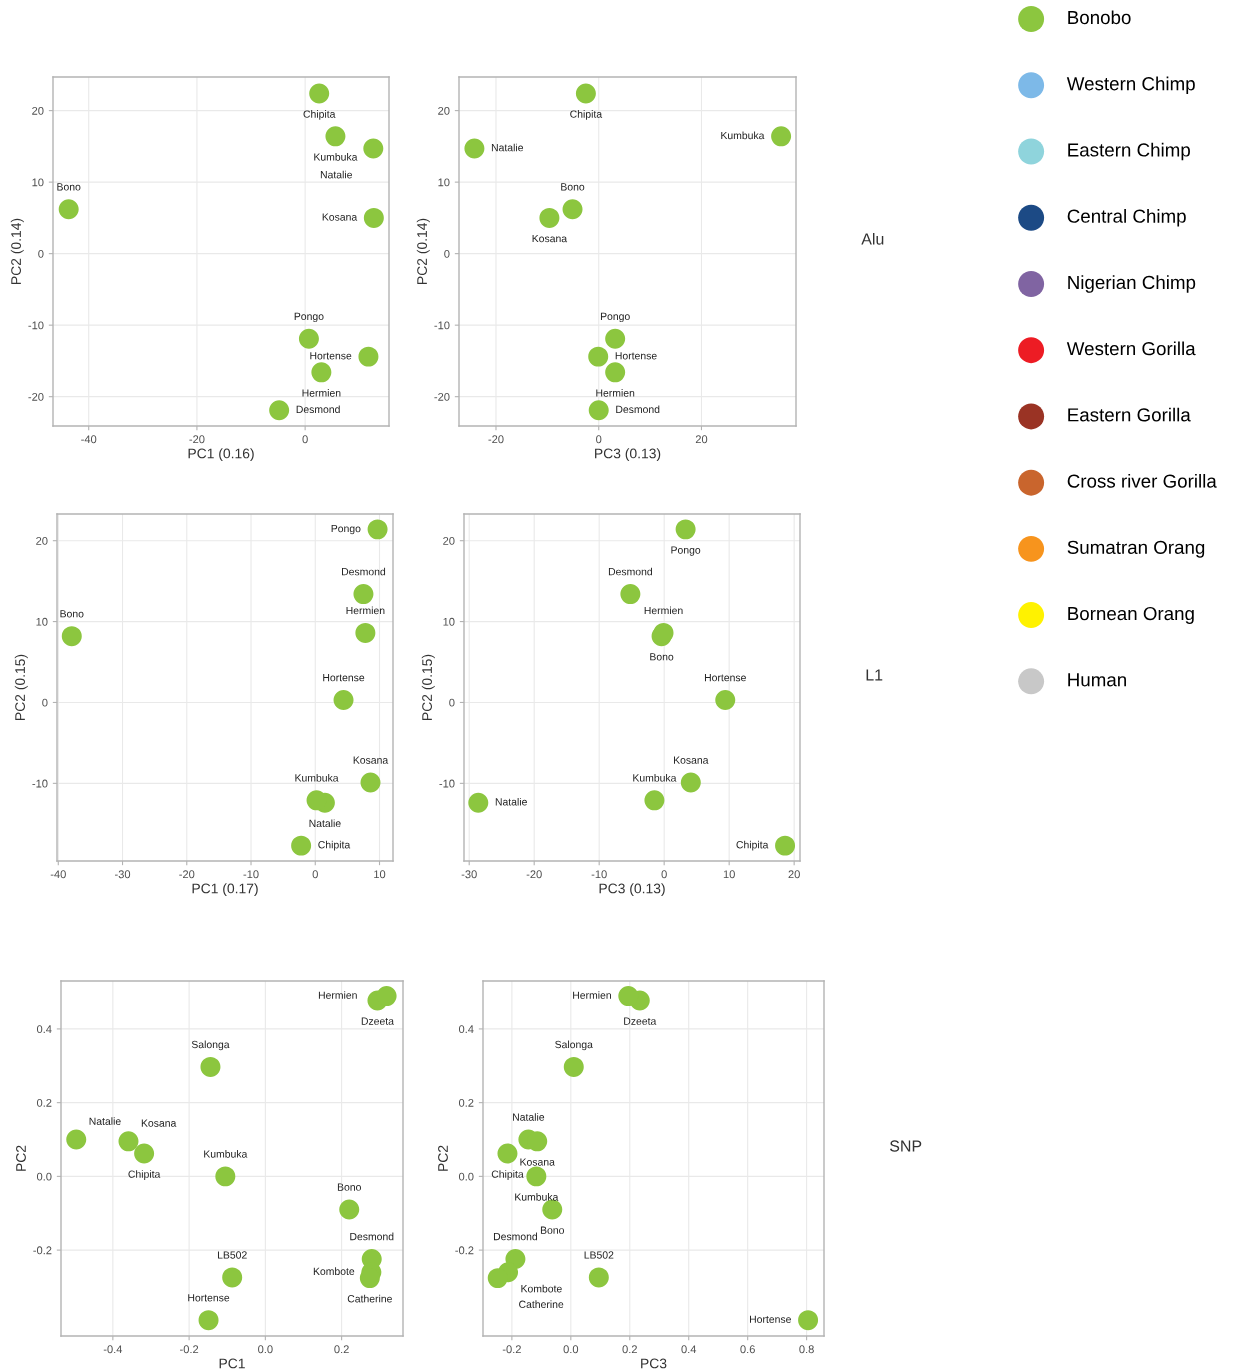 The image size is (1247, 1372). Describe the element at coordinates (21, 687) in the screenshot. I see `y-axis-title: PC2 (0.15)` at that location.